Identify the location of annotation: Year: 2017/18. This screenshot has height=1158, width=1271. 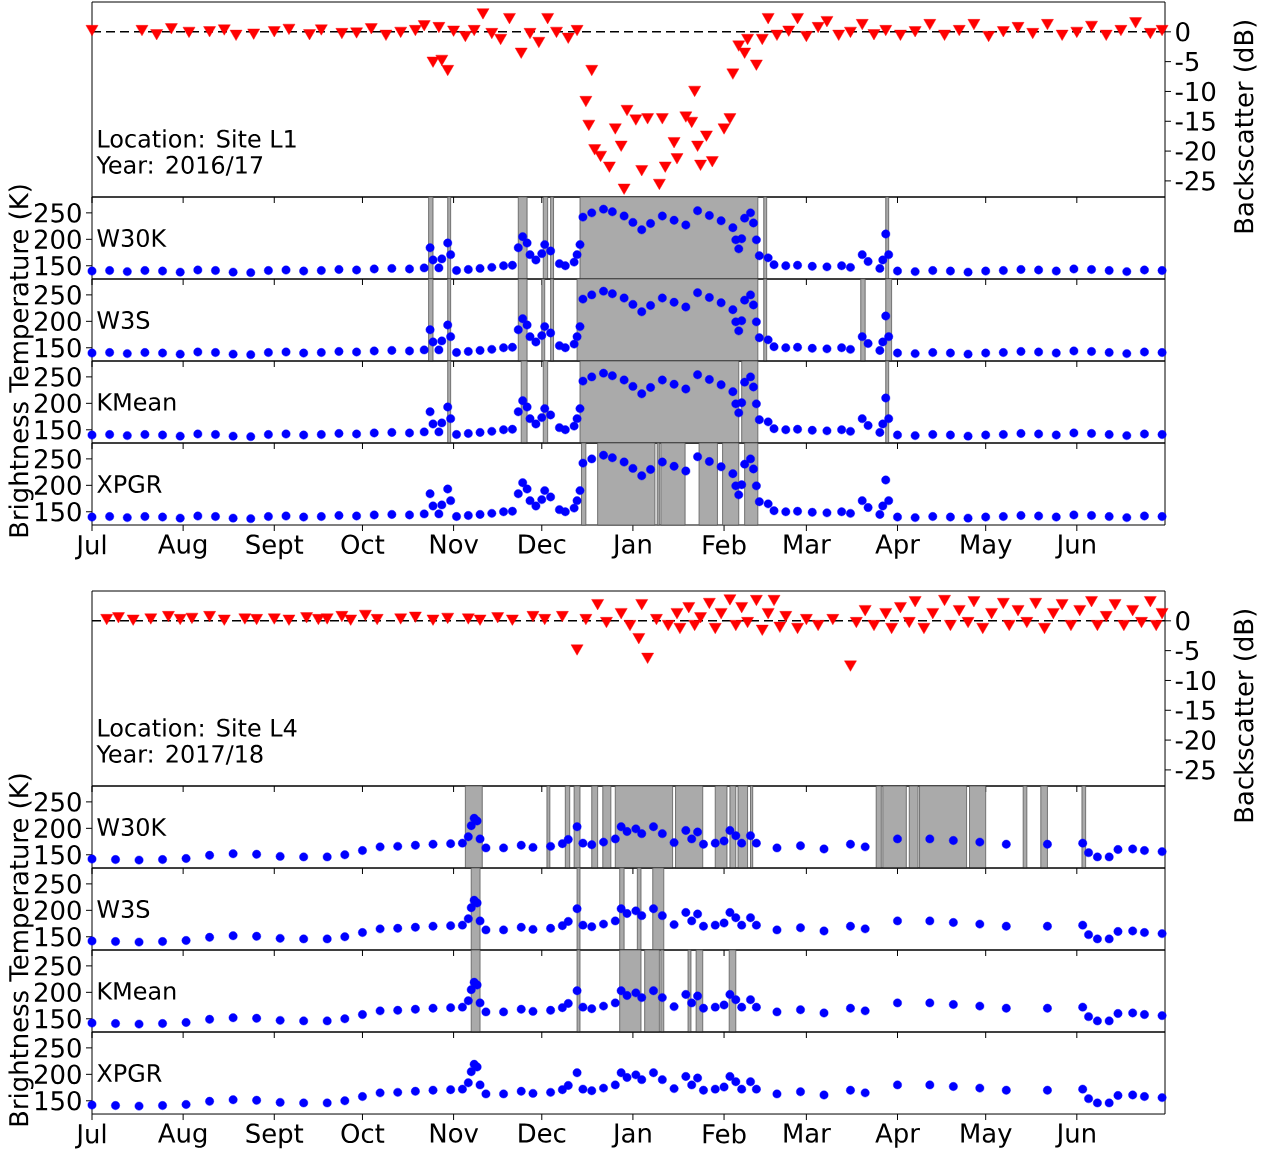
(179, 754).